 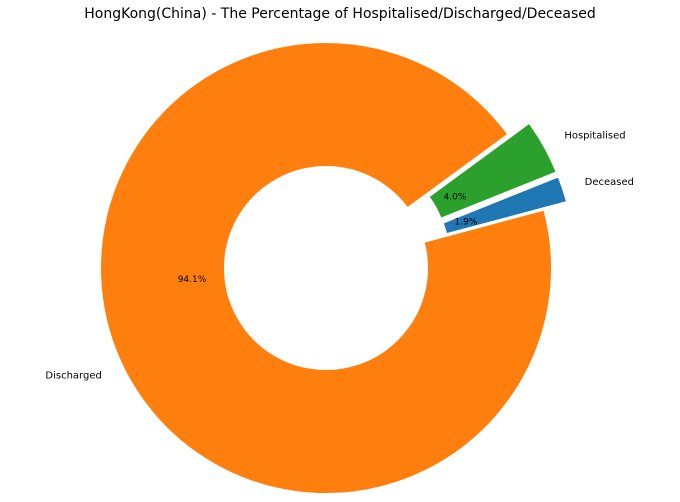 What do you see at coordinates (73, 375) in the screenshot?
I see `category-label-discharged: Discharged` at bounding box center [73, 375].